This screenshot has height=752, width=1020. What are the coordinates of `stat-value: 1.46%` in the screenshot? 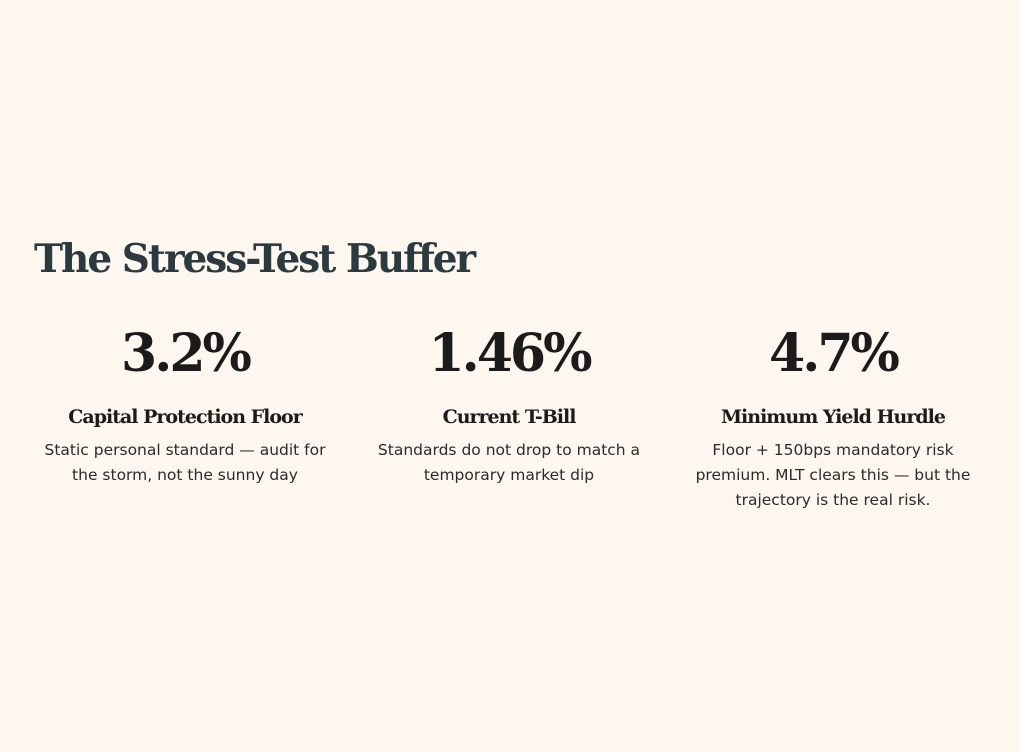 It's located at (510, 353).